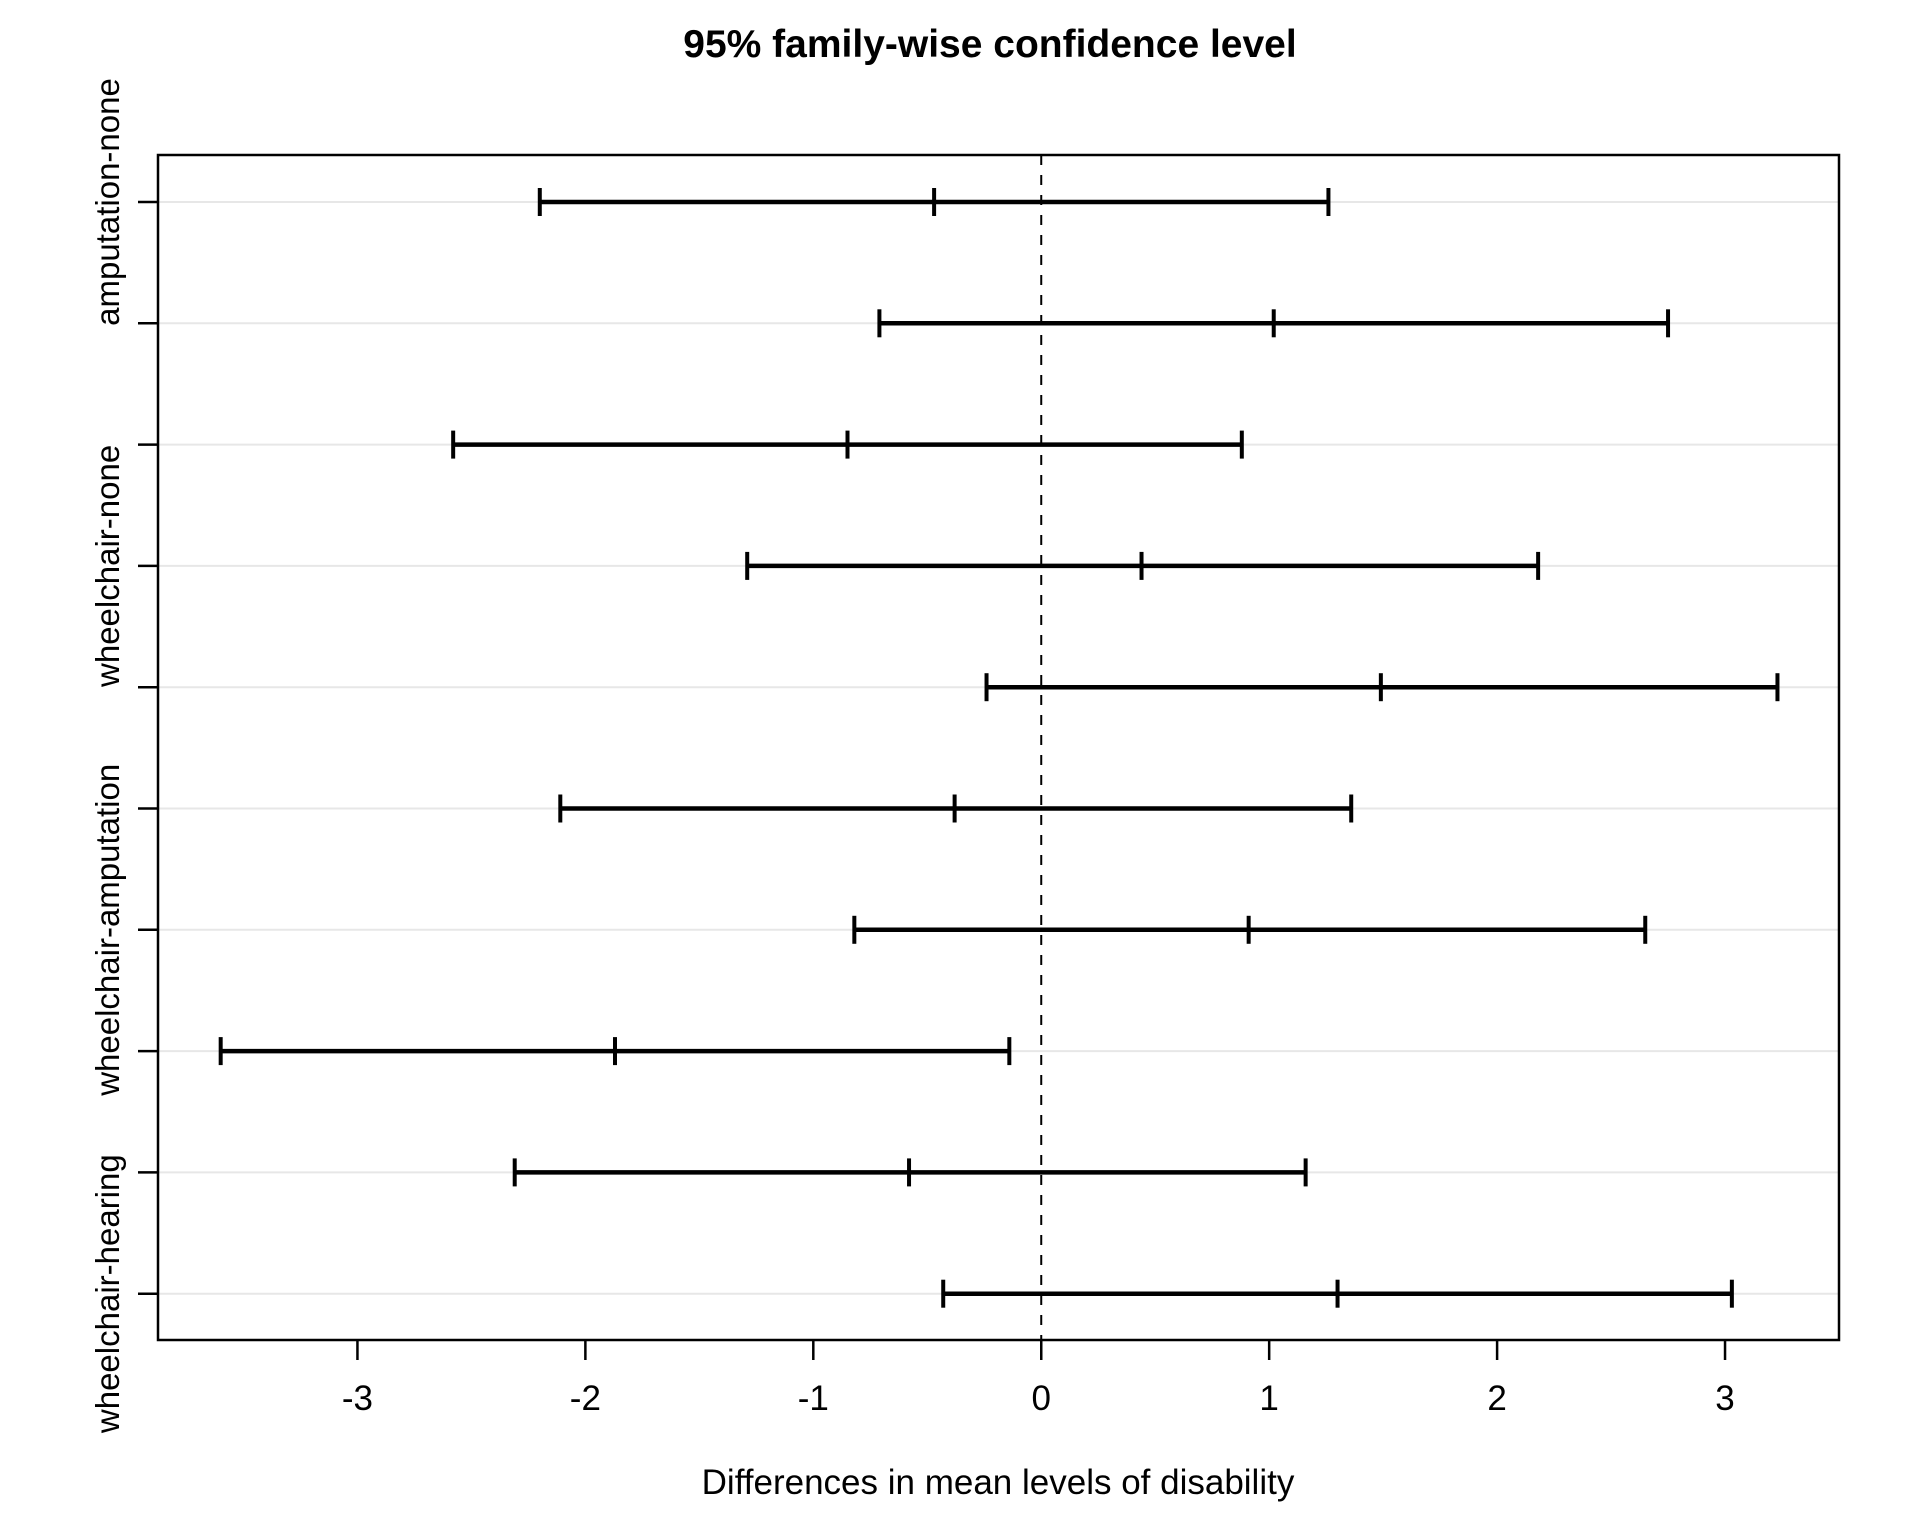 Image resolution: width=1920 pixels, height=1536 pixels. I want to click on x-axis-tick-label: 3, so click(1724, 1398).